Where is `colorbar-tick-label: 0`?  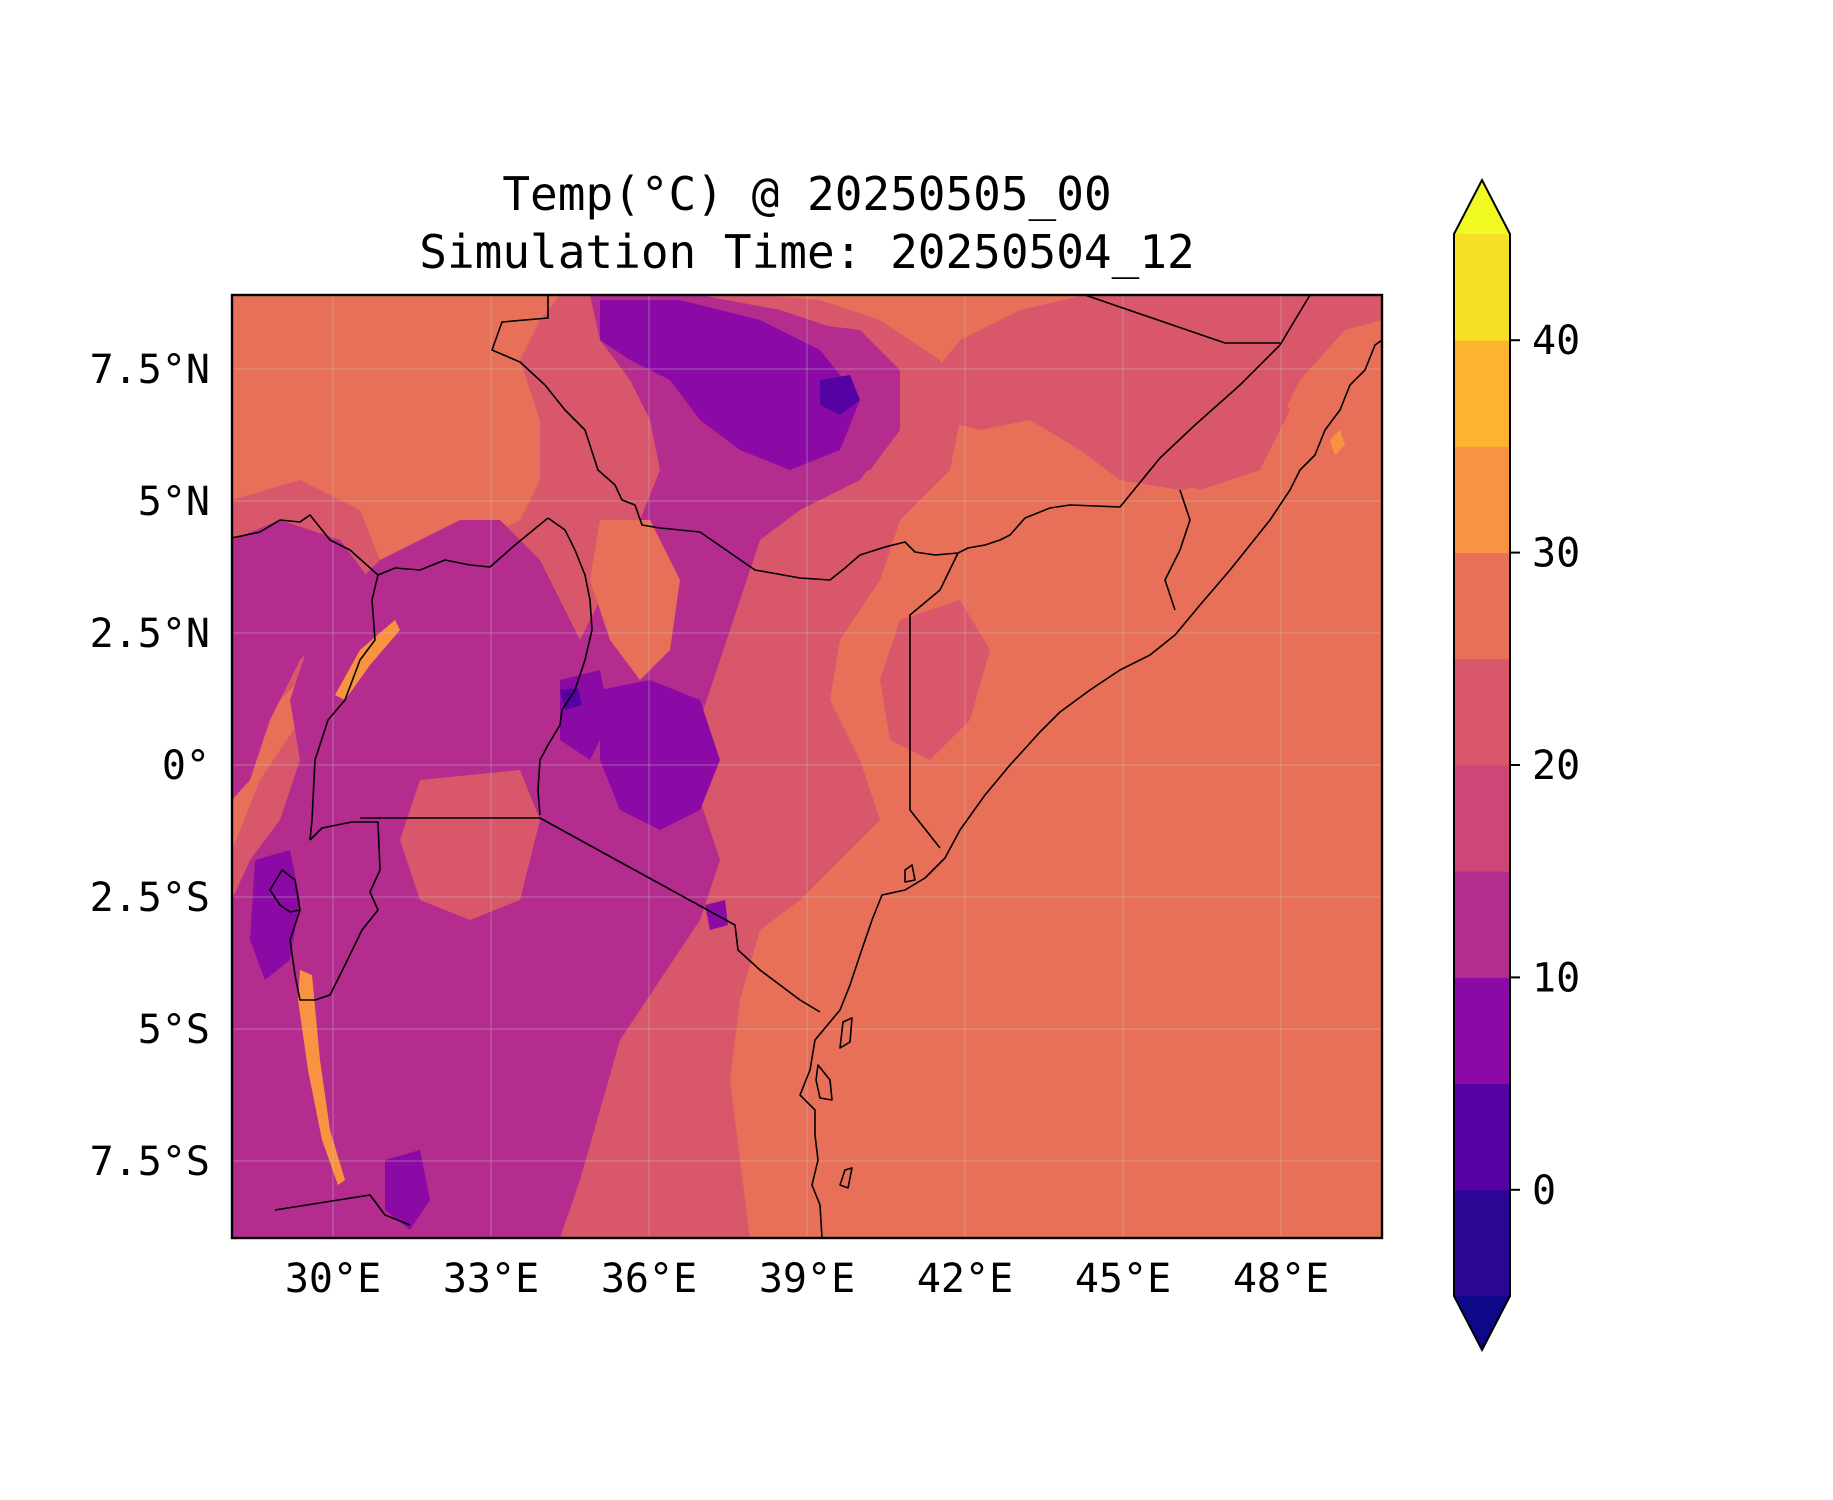 colorbar-tick-label: 0 is located at coordinates (1544, 1191).